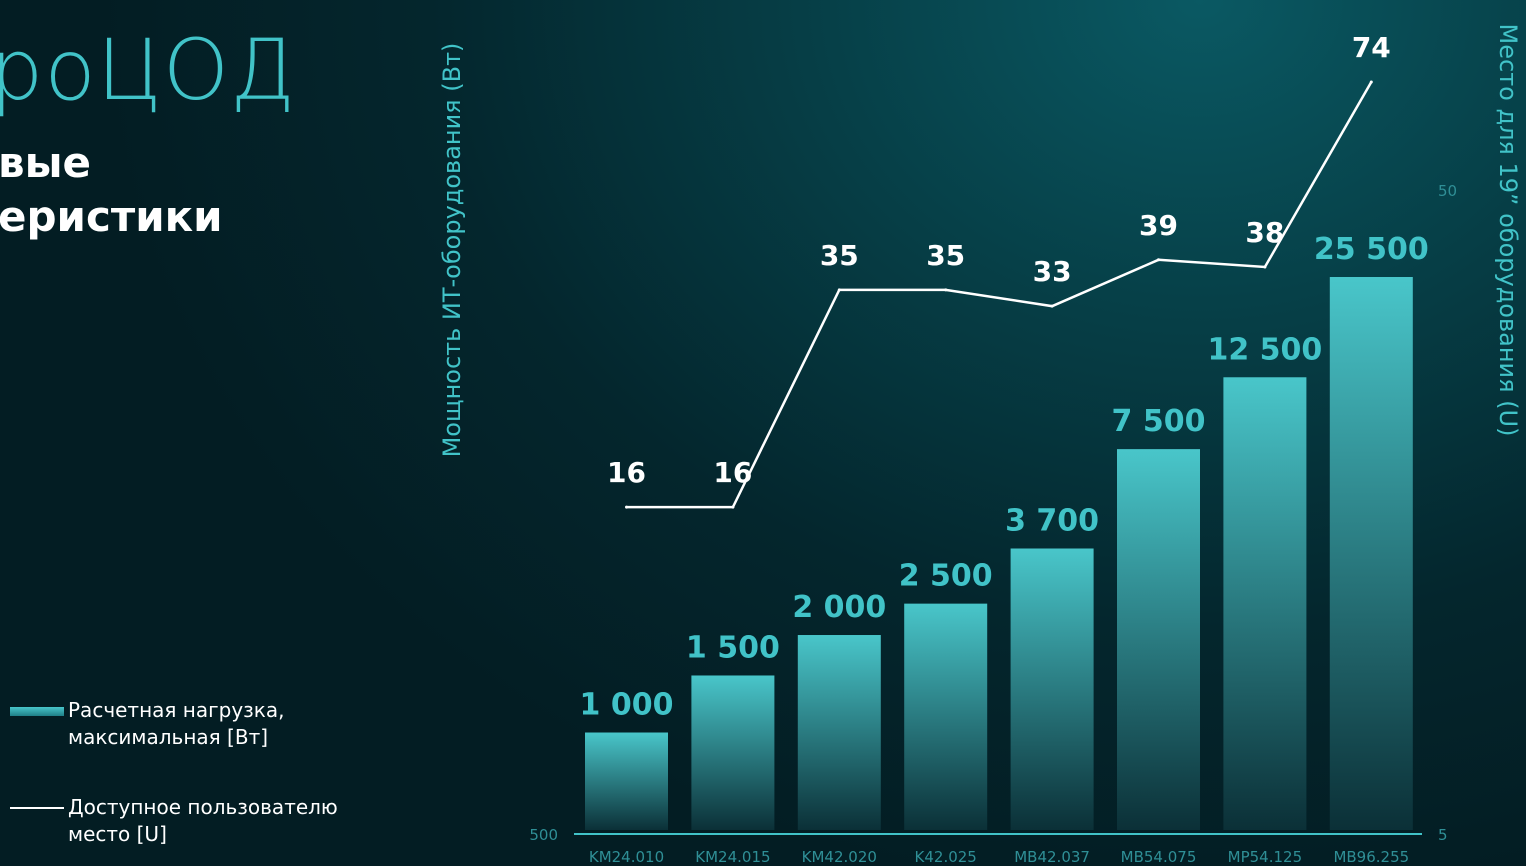 This screenshot has height=866, width=1526. Describe the element at coordinates (946, 576) in the screenshot. I see `bar-value-label: 2 500` at that location.